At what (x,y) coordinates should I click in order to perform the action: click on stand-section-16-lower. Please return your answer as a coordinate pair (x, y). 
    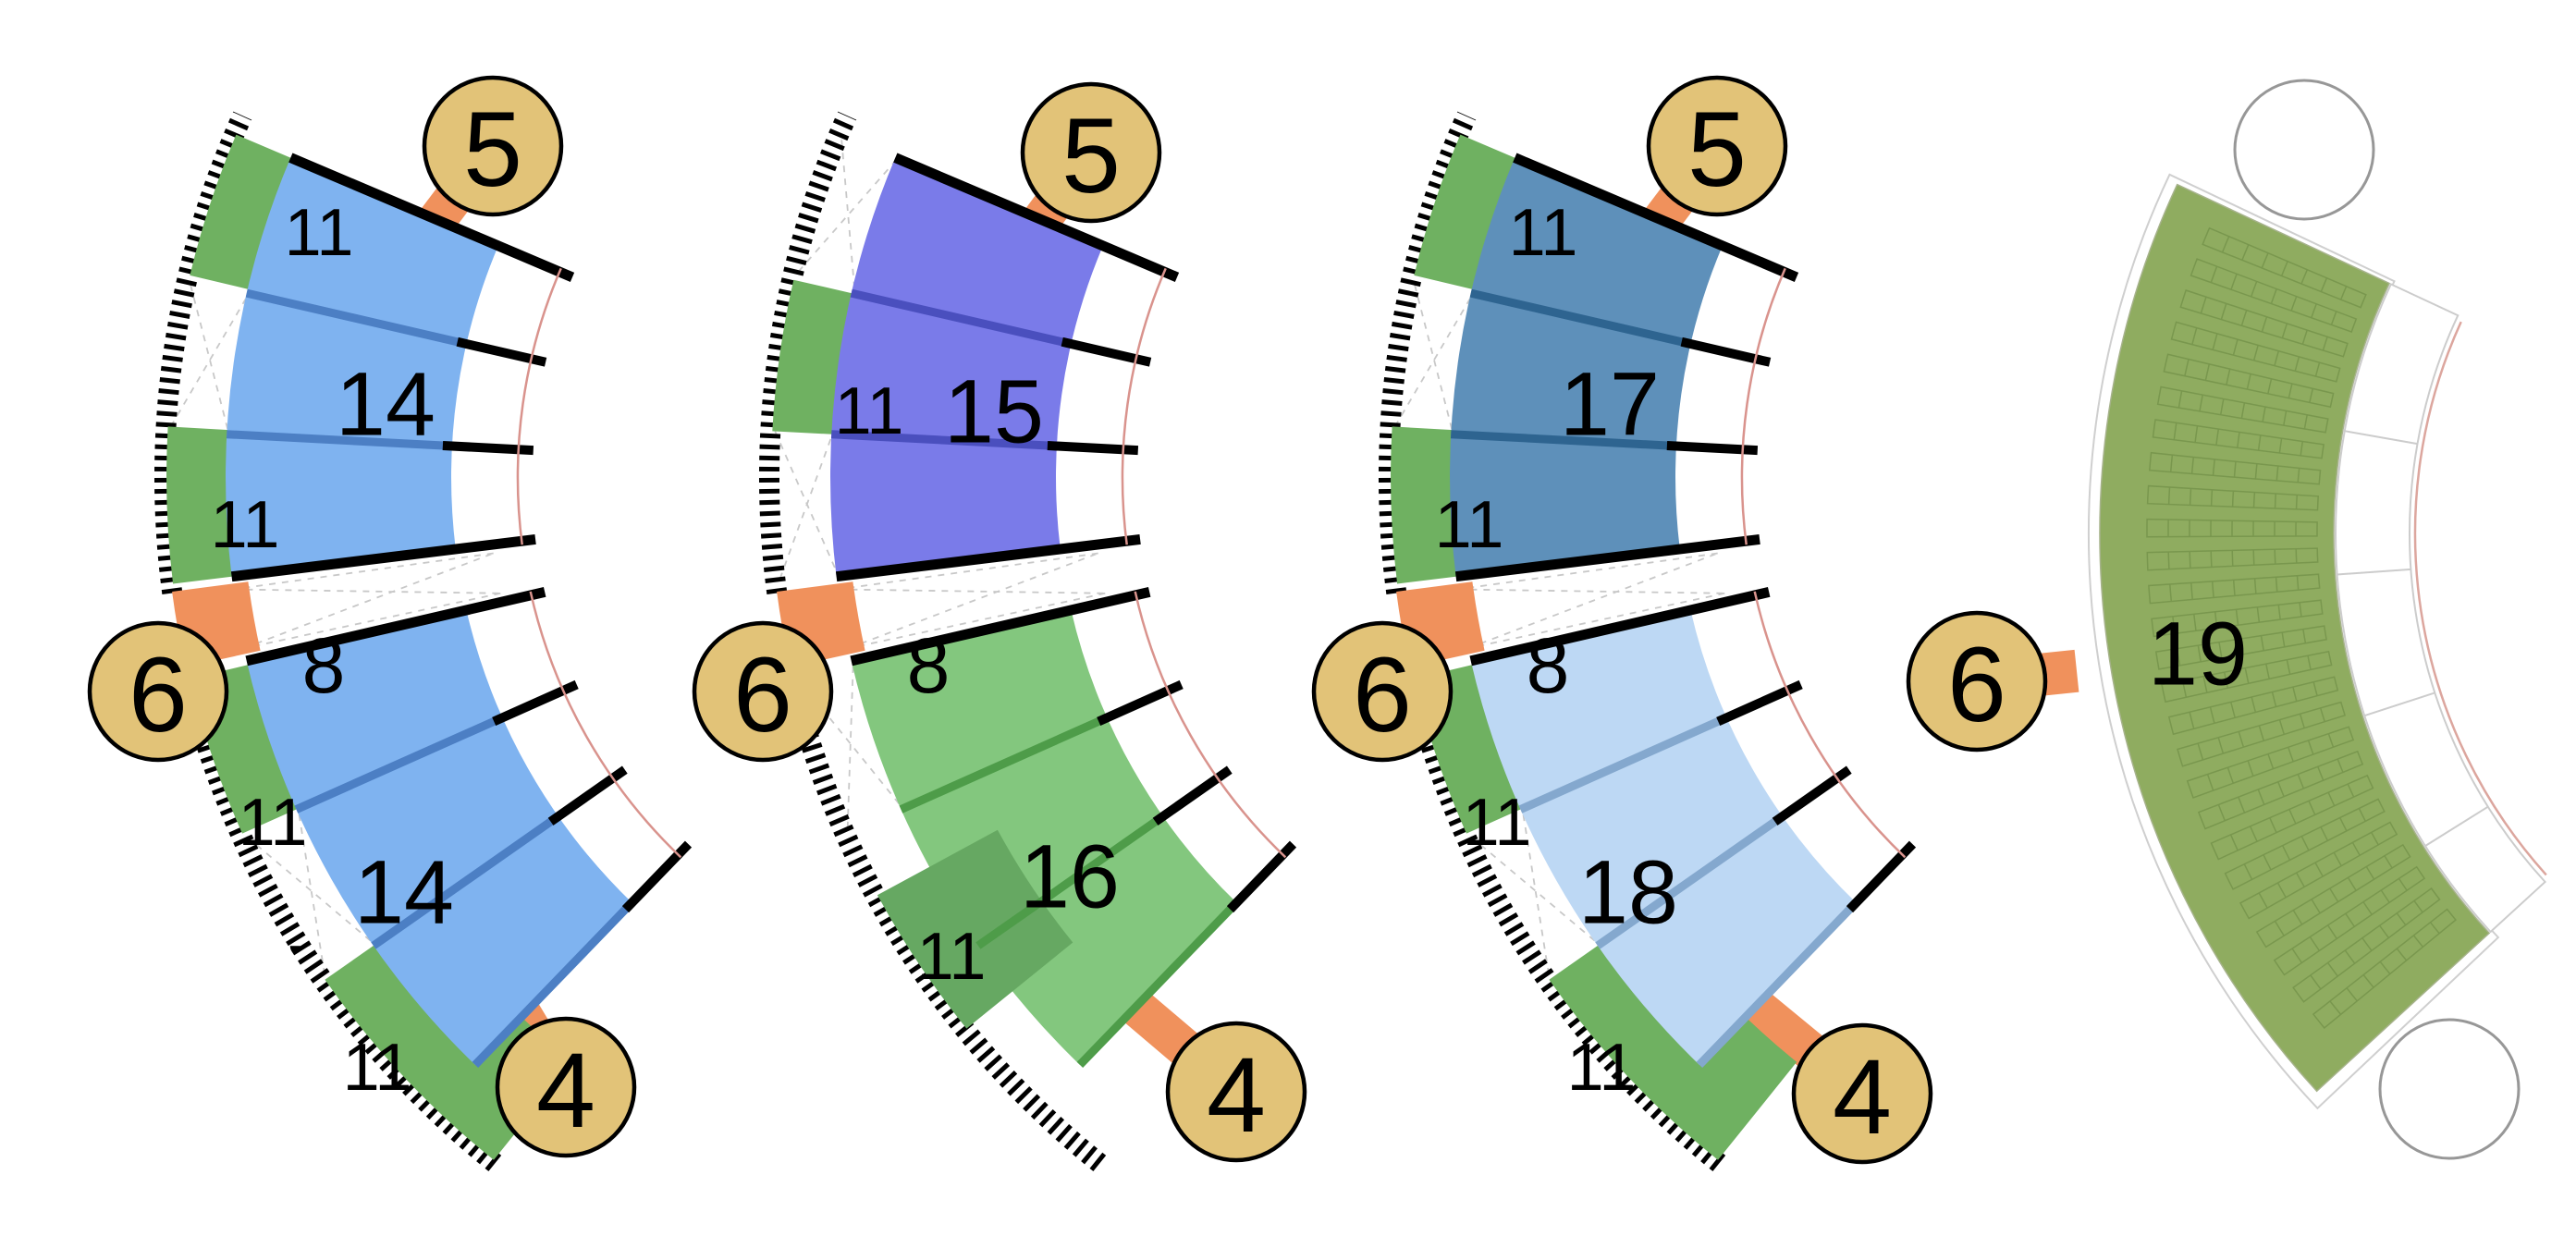
    Looking at the image, I should click on (1044, 837).